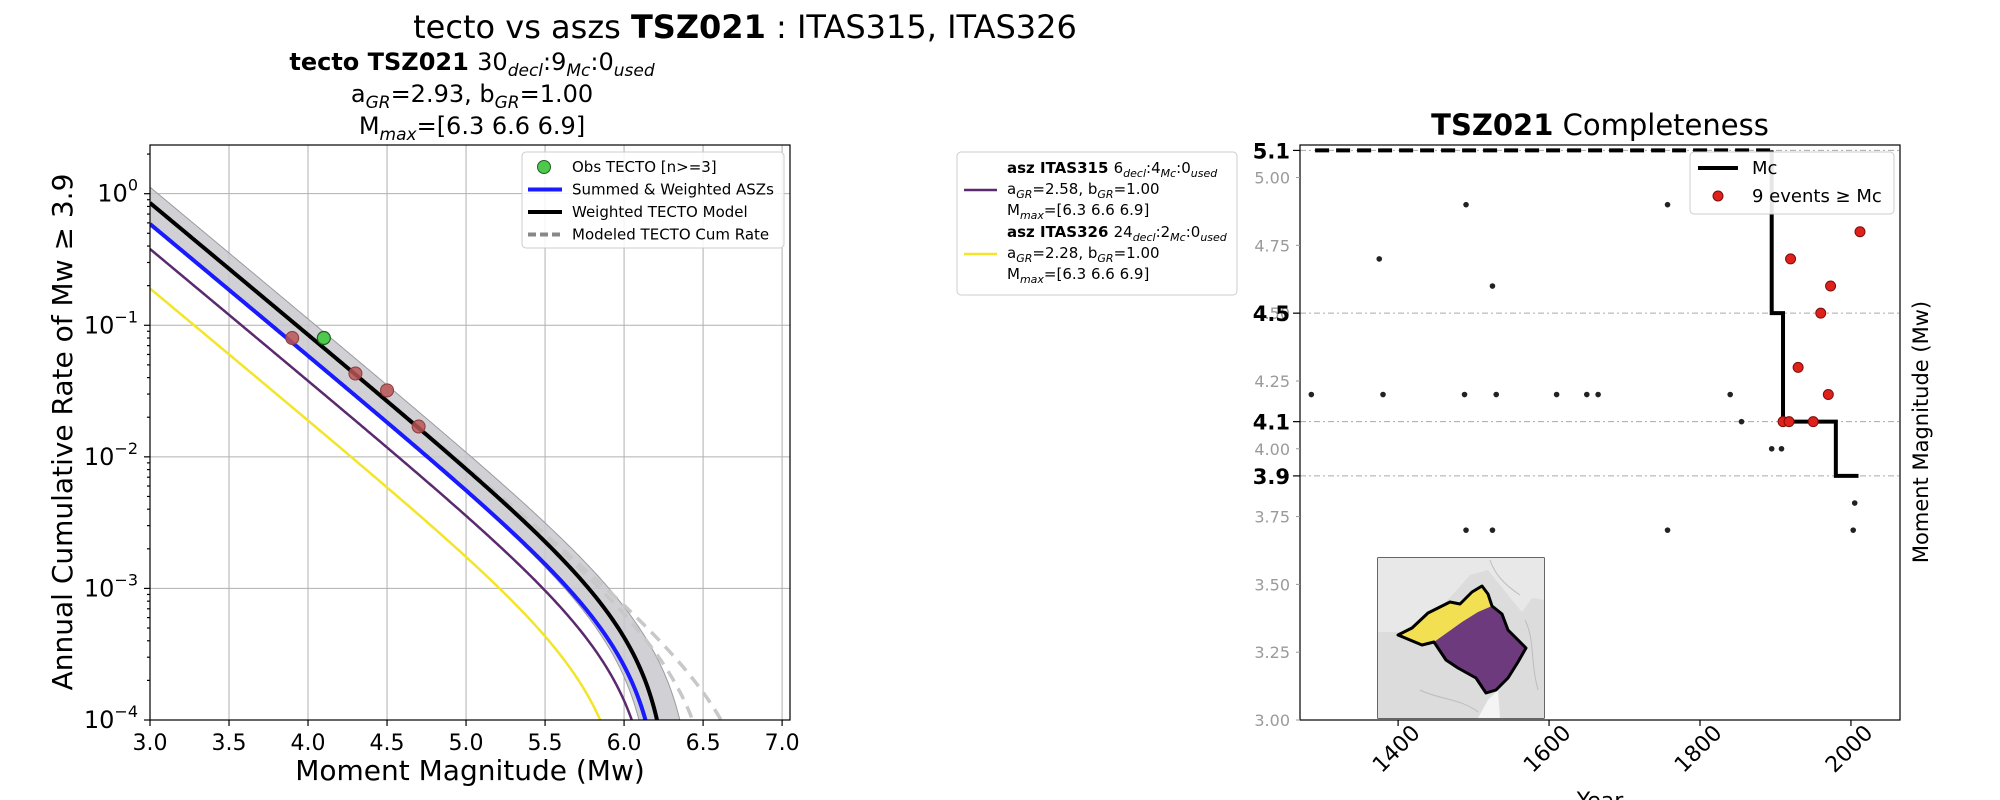 This screenshot has height=800, width=2000. Describe the element at coordinates (472, 128) in the screenshot. I see `left-title-line3: Mmax​=[6.3 6.6 6.9]` at that location.